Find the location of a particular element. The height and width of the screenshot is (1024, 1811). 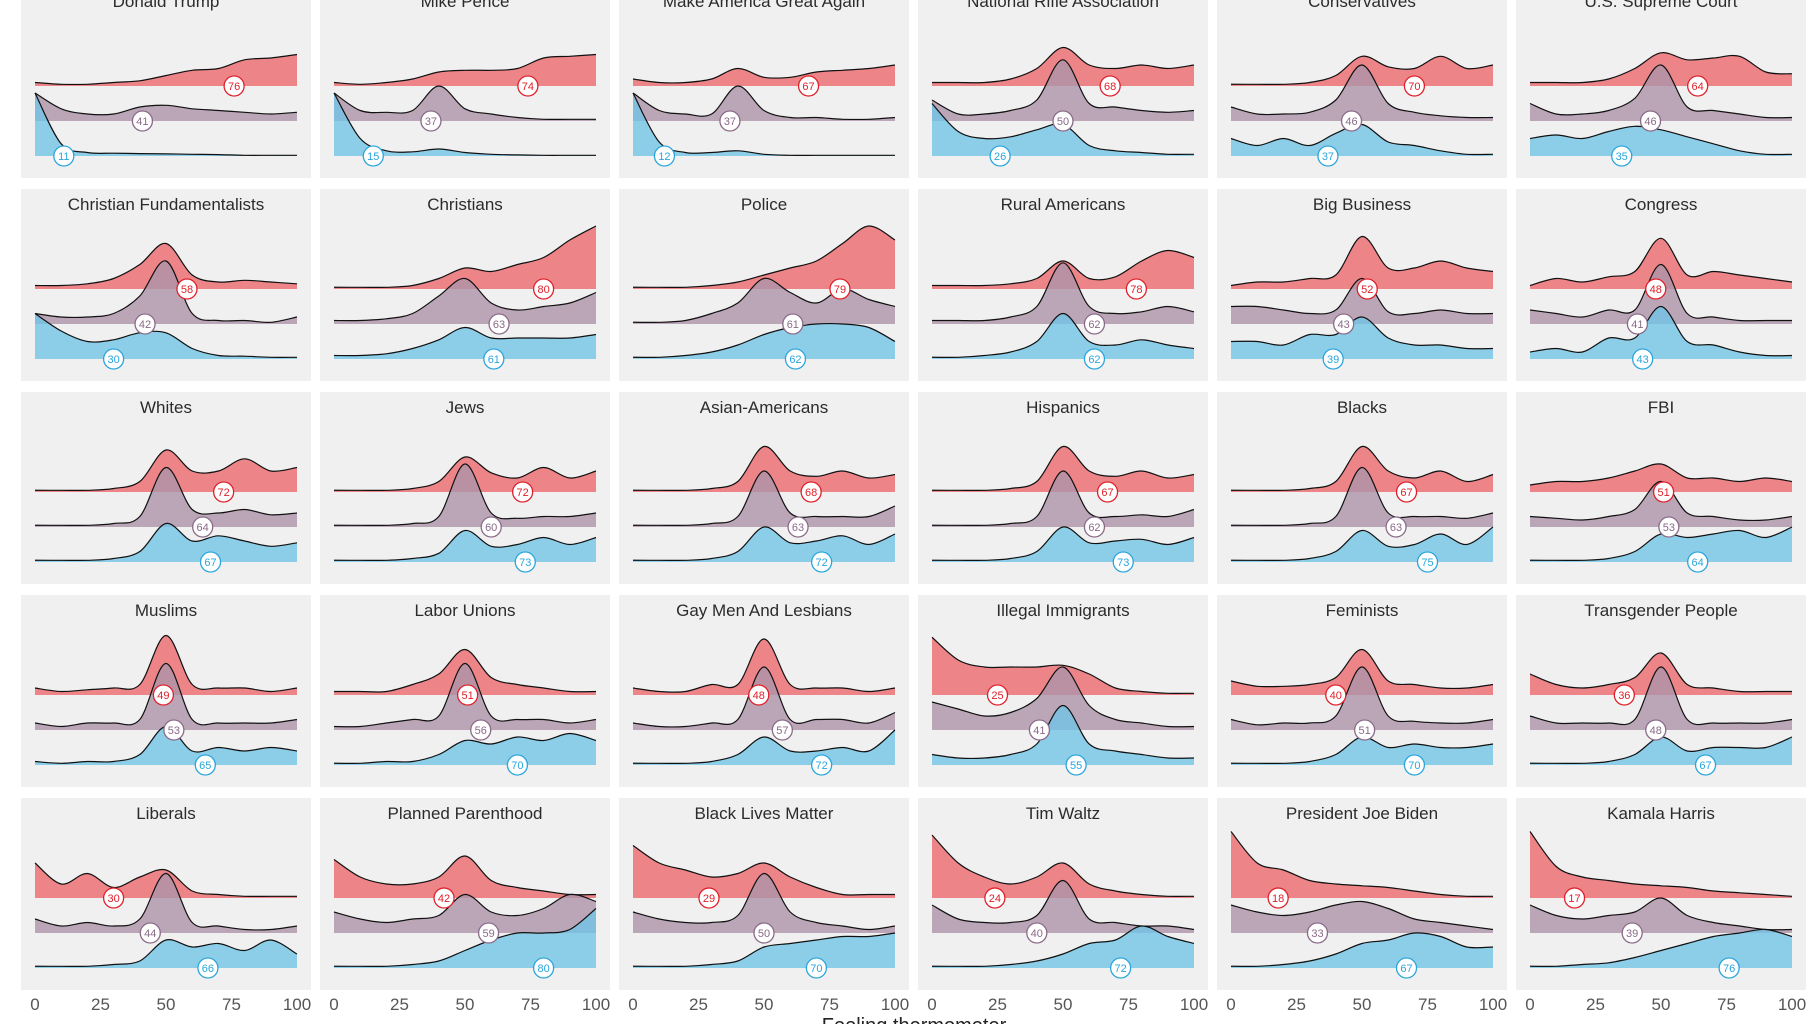

panel-black-lives-matter: Black Lives Matter 29 50 70 is located at coordinates (764, 894).